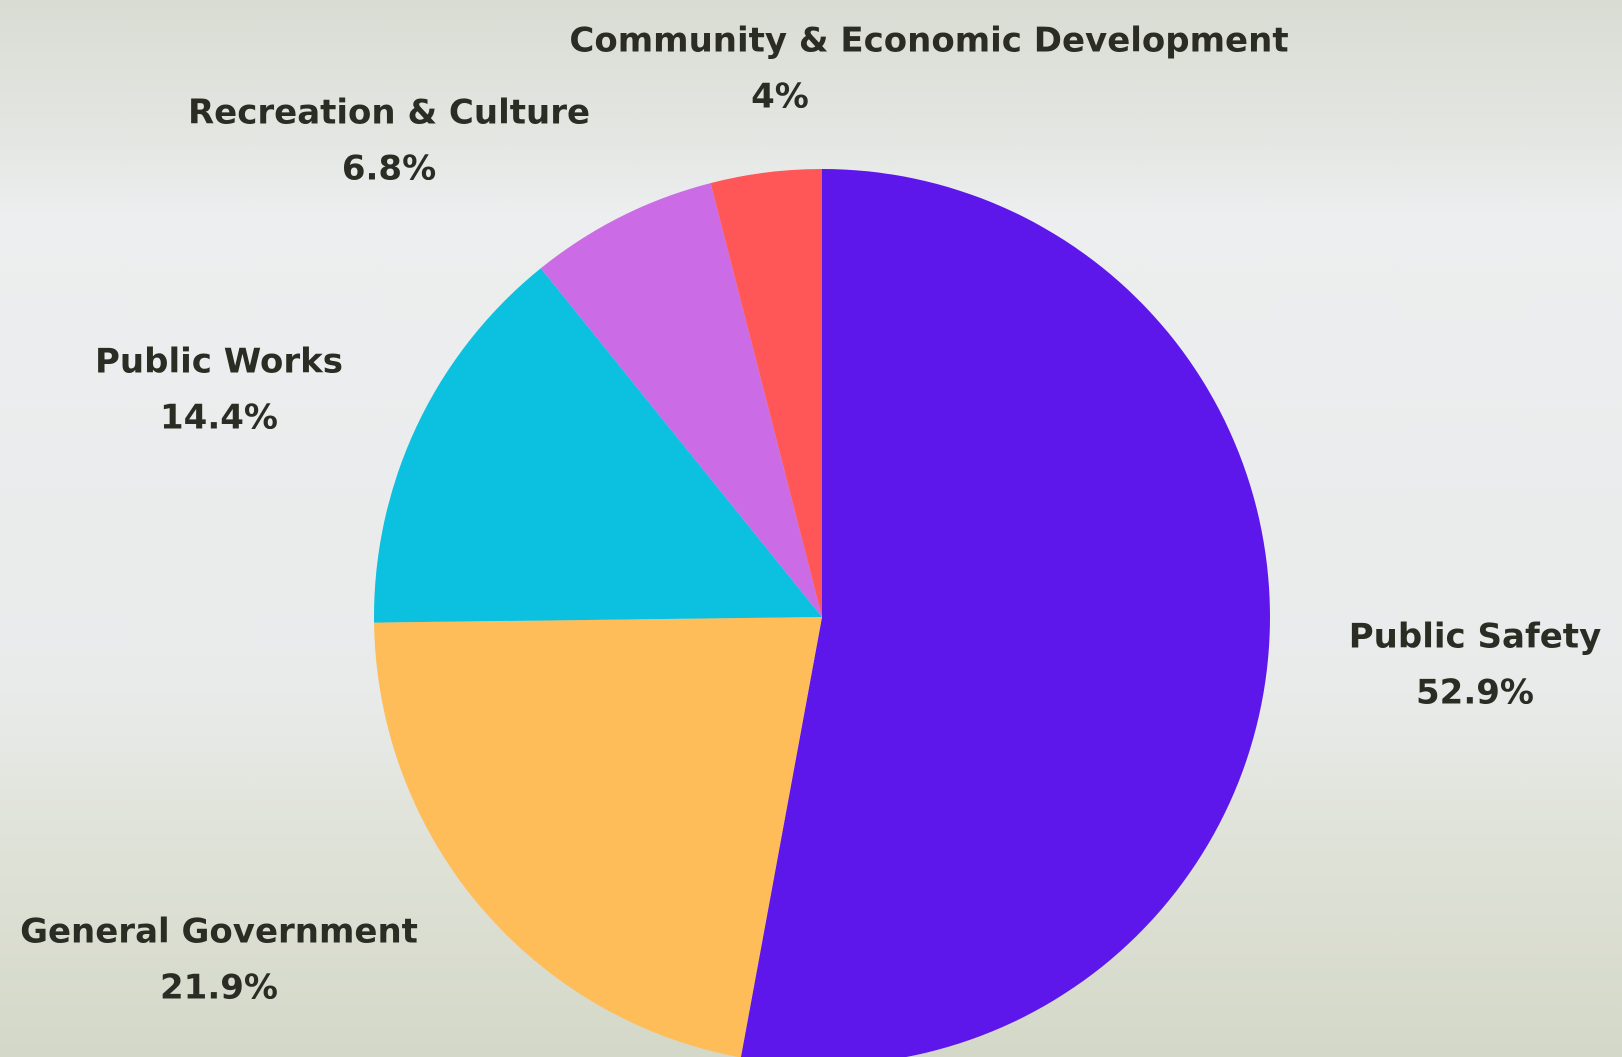  What do you see at coordinates (219, 418) in the screenshot?
I see `slice-value-label: 14.4%` at bounding box center [219, 418].